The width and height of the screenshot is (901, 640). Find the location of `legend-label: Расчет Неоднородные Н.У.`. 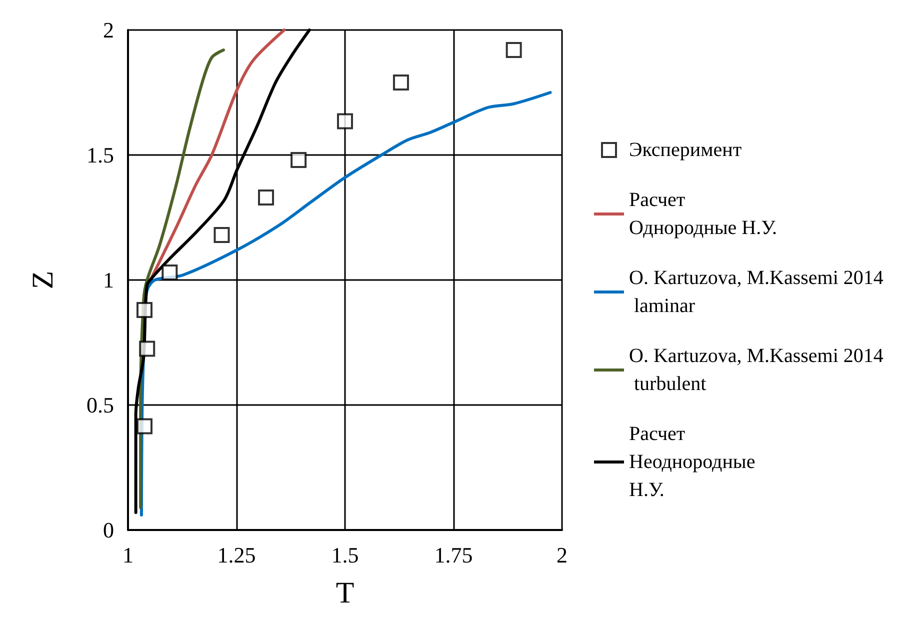

legend-label: Расчет Неоднородные Н.У. is located at coordinates (694, 462).